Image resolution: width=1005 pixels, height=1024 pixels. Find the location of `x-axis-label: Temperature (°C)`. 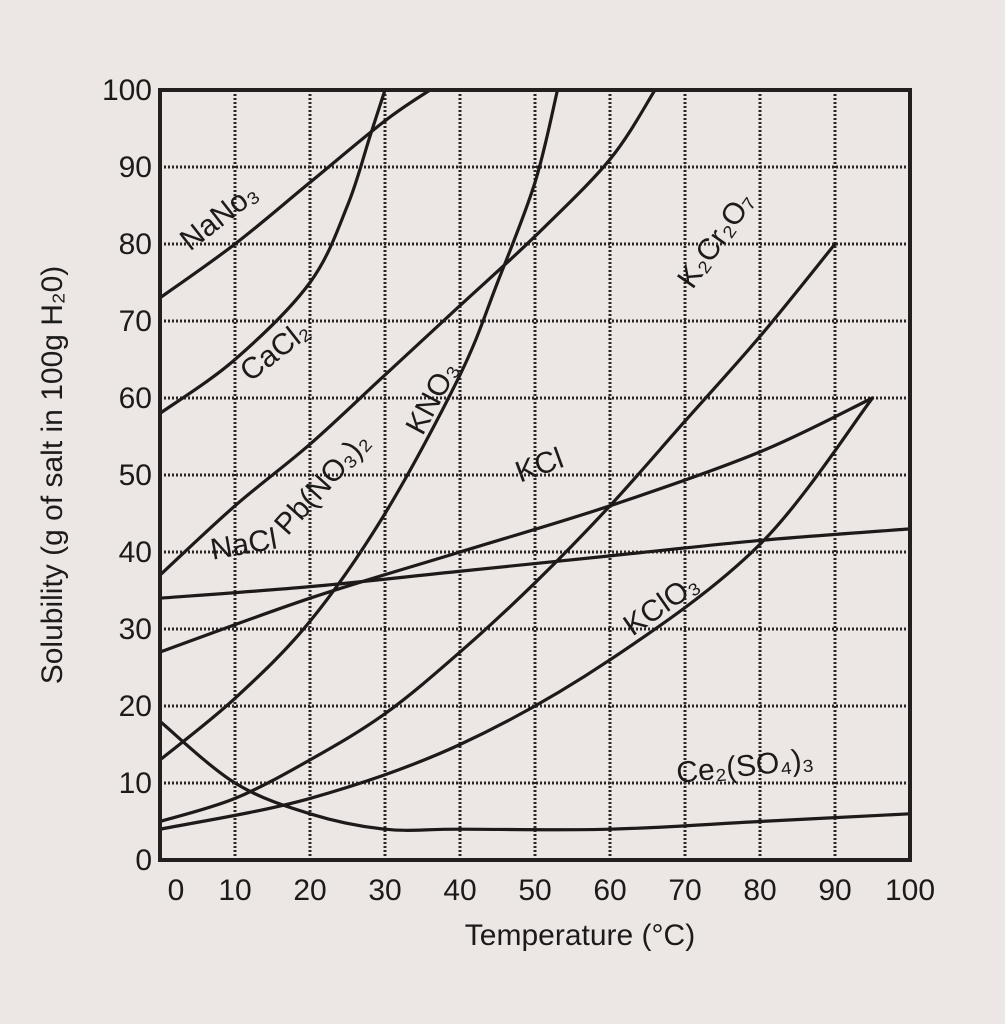

x-axis-label: Temperature (°C) is located at coordinates (580, 935).